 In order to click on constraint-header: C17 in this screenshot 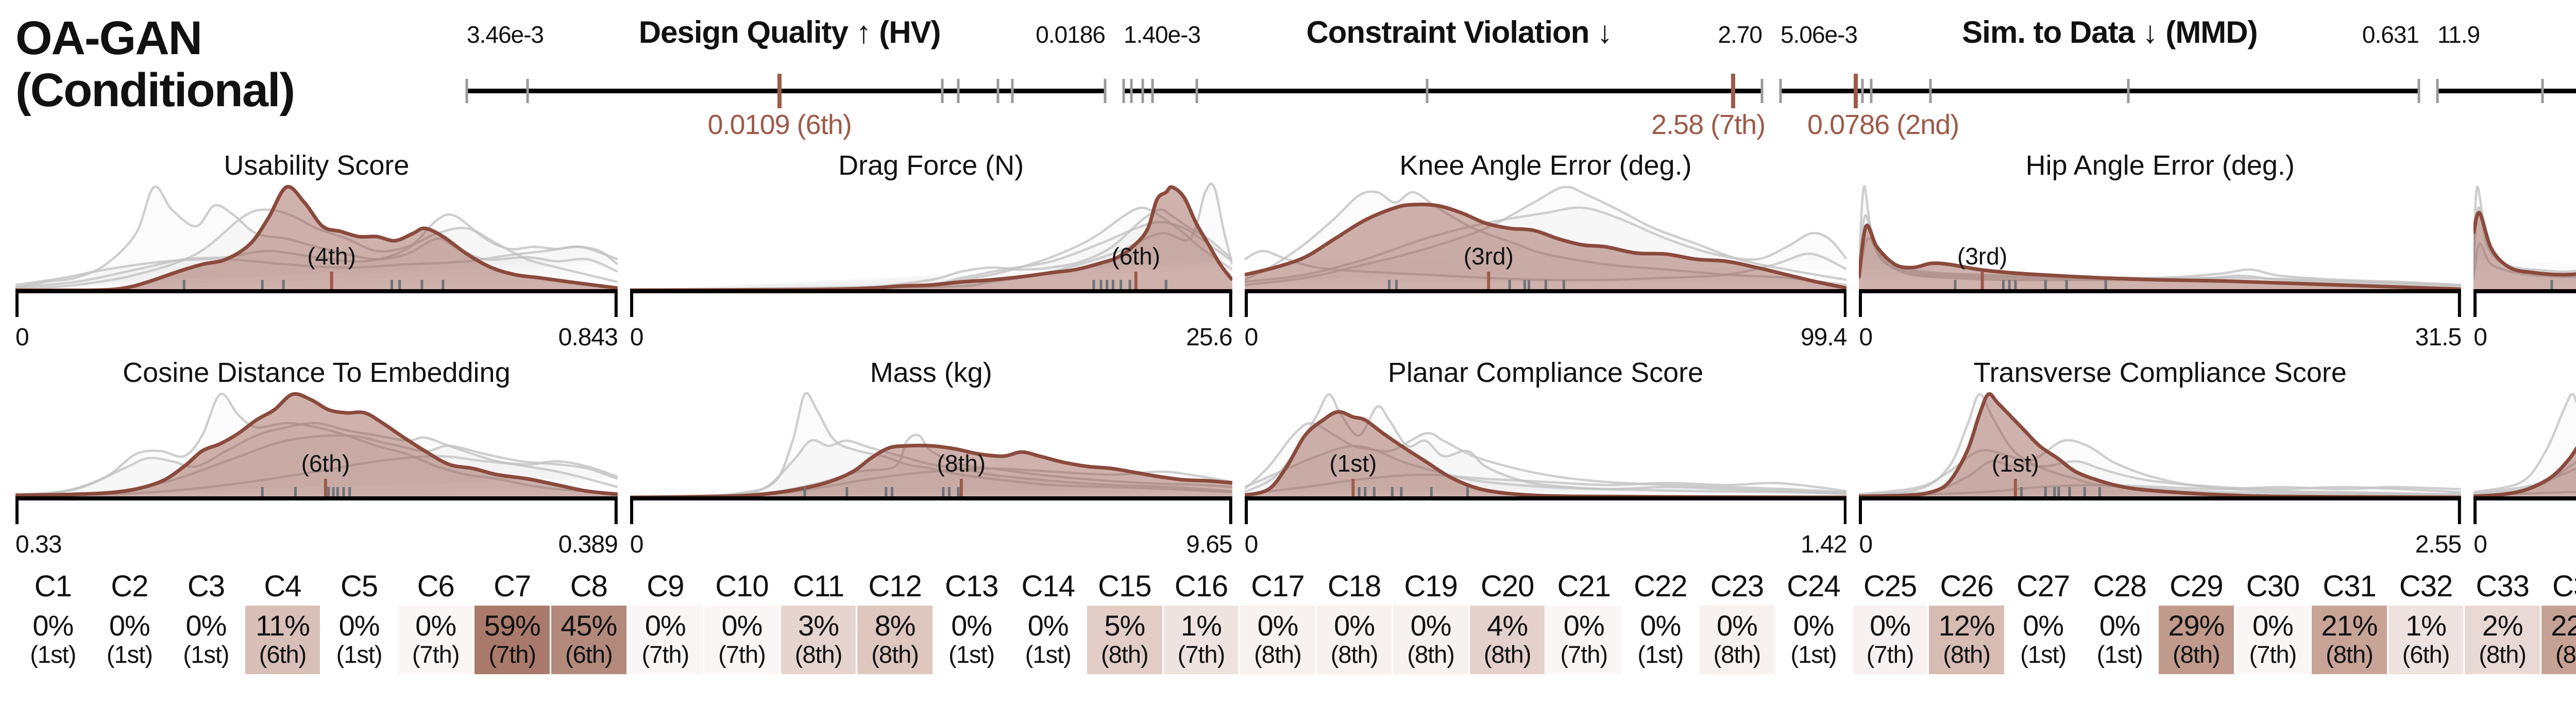, I will do `click(1277, 586)`.